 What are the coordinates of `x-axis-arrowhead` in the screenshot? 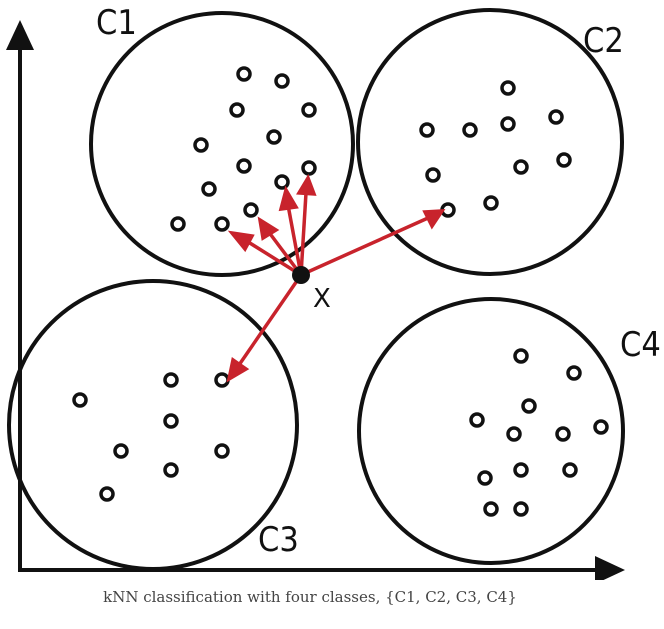 It's located at (610, 568).